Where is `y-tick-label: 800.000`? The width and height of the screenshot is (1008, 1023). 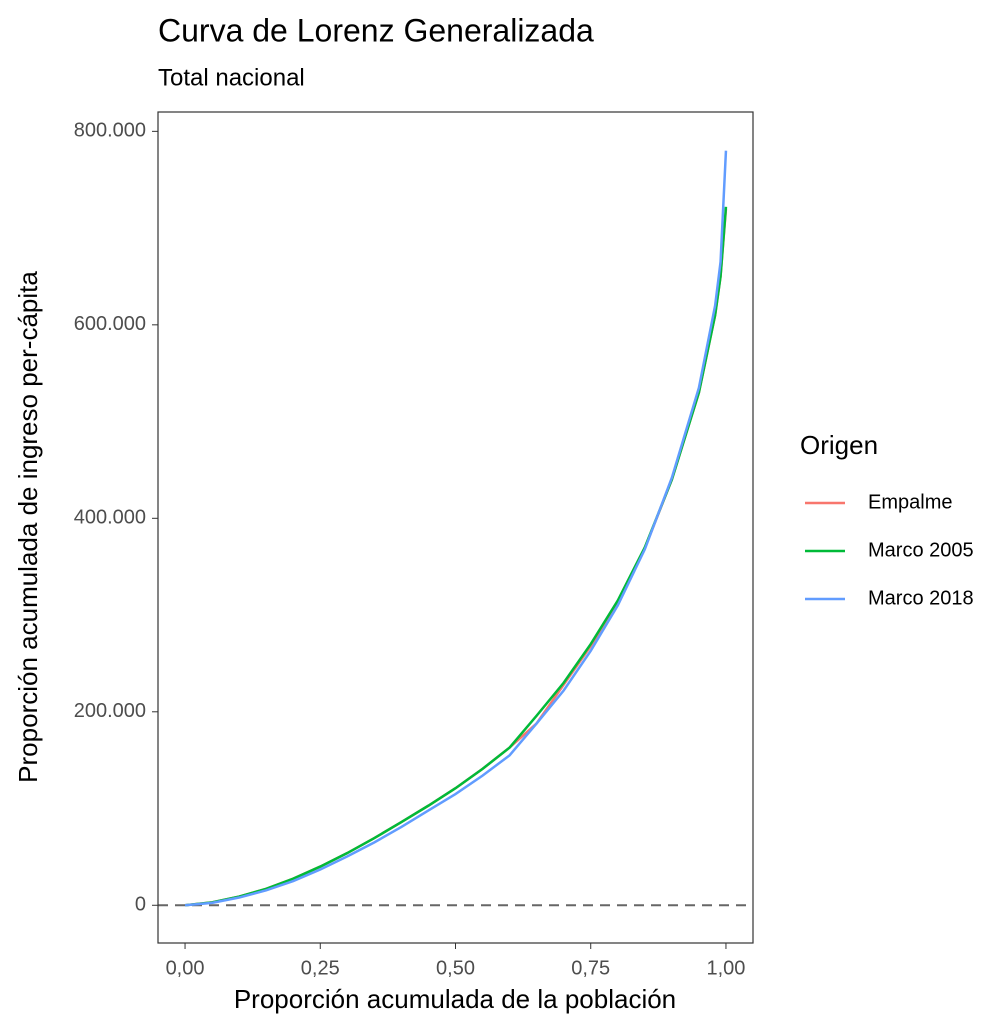
y-tick-label: 800.000 is located at coordinates (110, 131).